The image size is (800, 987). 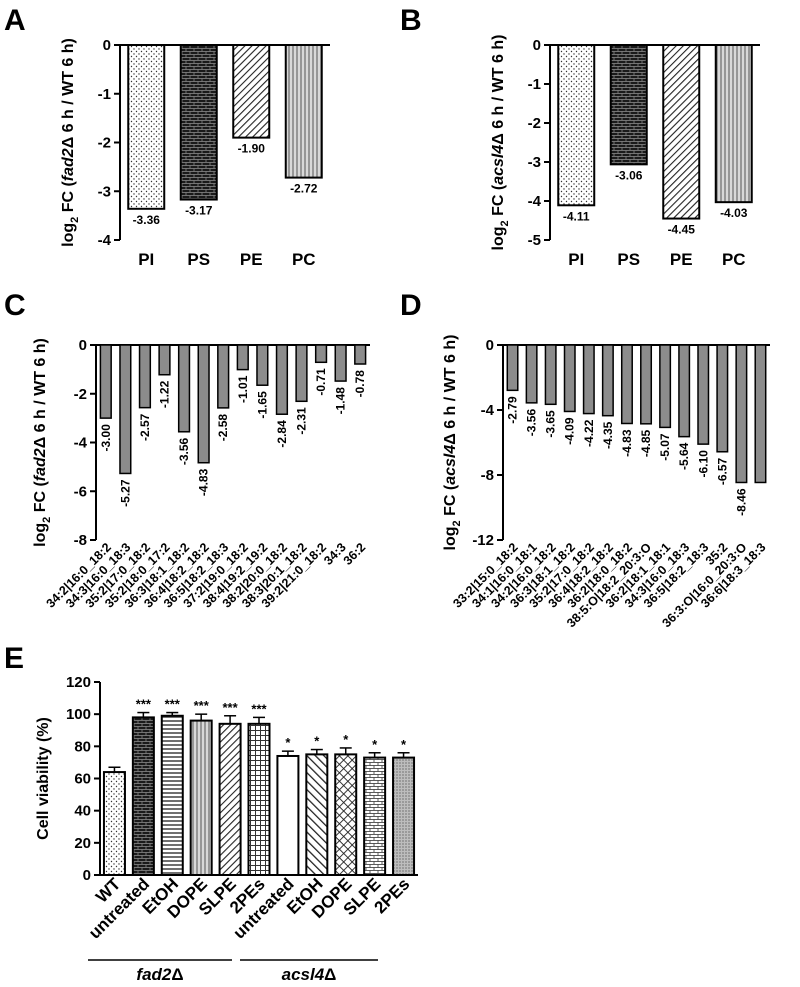 I want to click on y-tick-label-A-2: -2, so click(x=104, y=143).